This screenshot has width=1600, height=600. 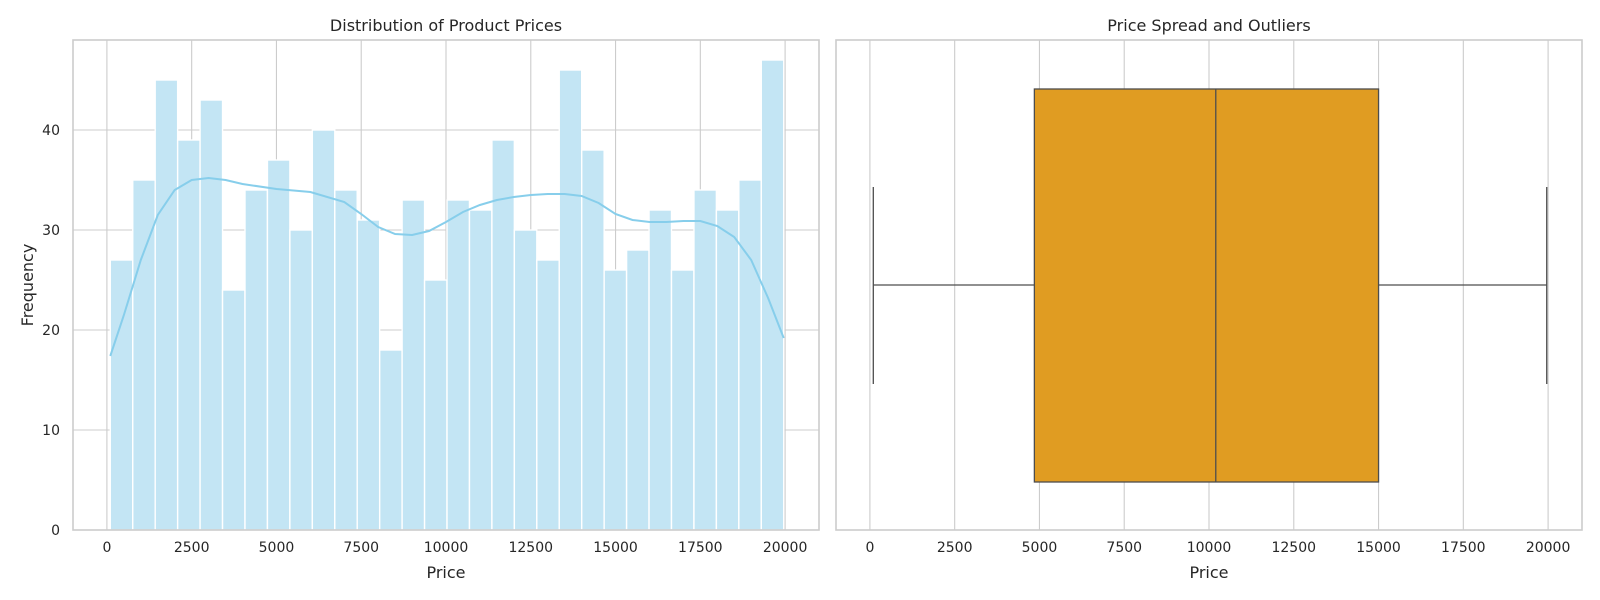 I want to click on histogram-x-label: Price, so click(x=445, y=572).